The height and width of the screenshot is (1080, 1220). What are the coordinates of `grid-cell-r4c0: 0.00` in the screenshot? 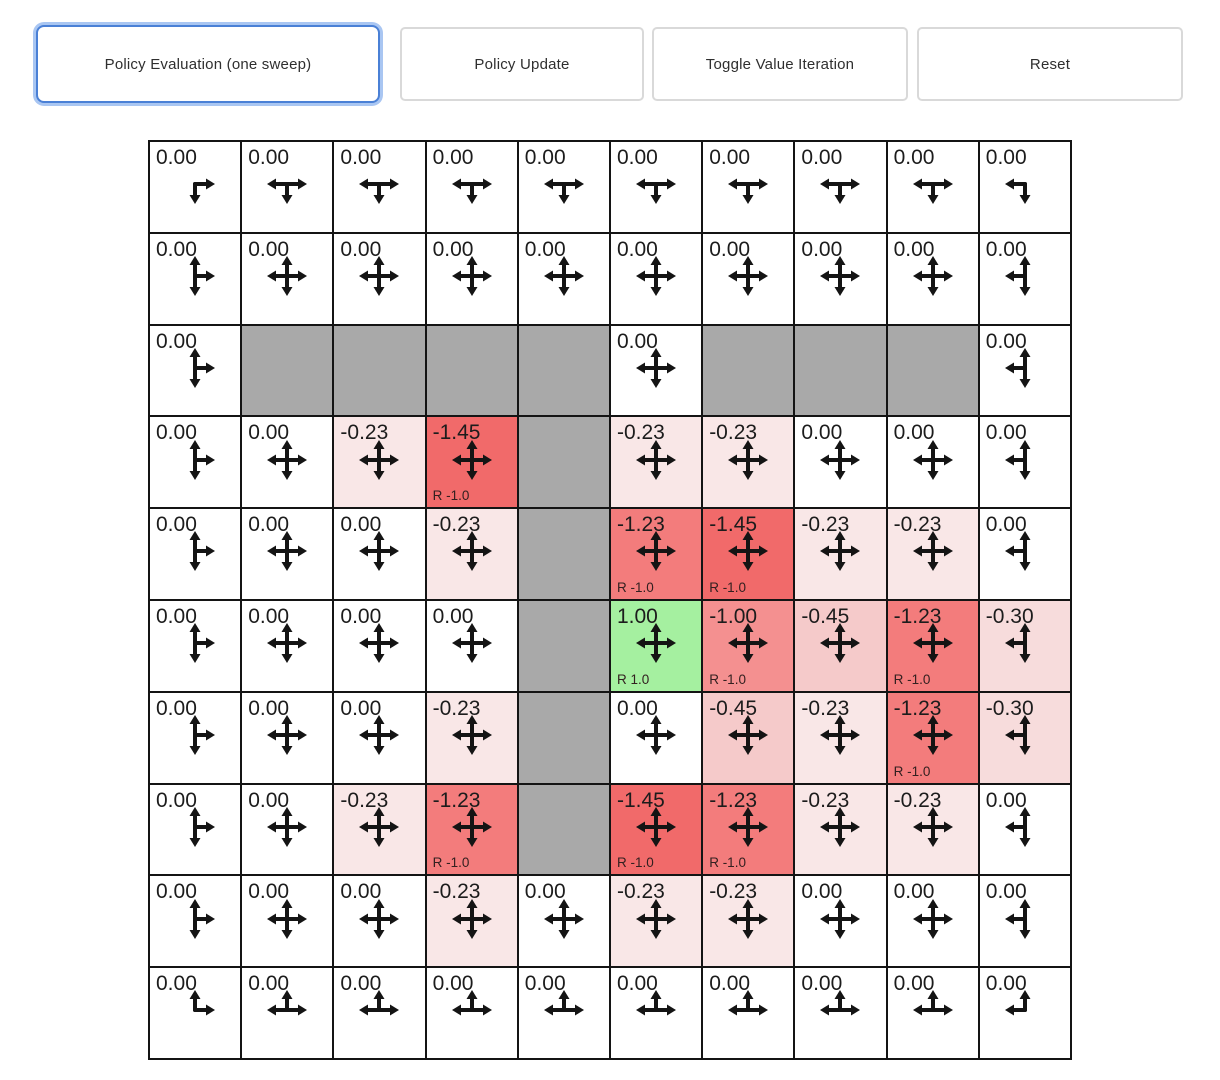 It's located at (195, 554).